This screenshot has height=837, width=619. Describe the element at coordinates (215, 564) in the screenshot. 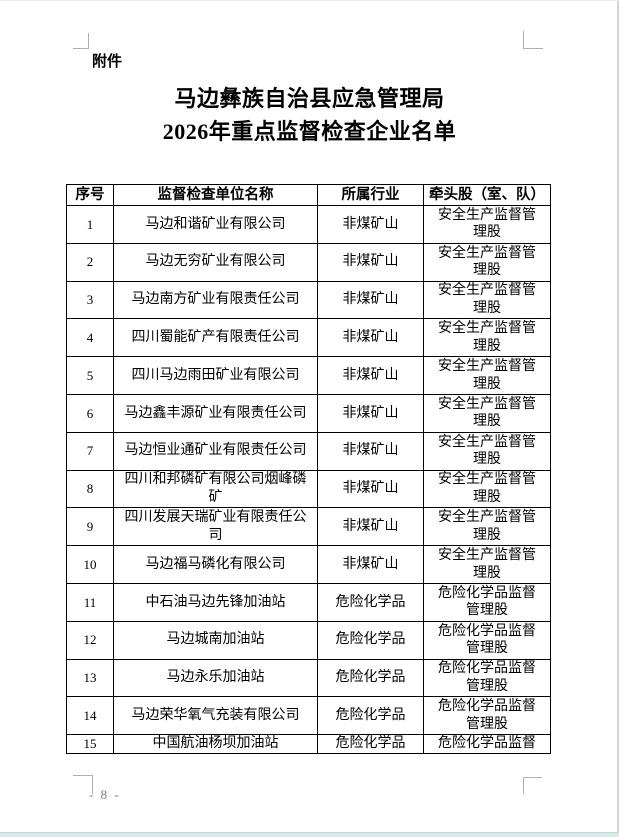

I see `cell-company-name: 马边福马磷化有限公司` at that location.